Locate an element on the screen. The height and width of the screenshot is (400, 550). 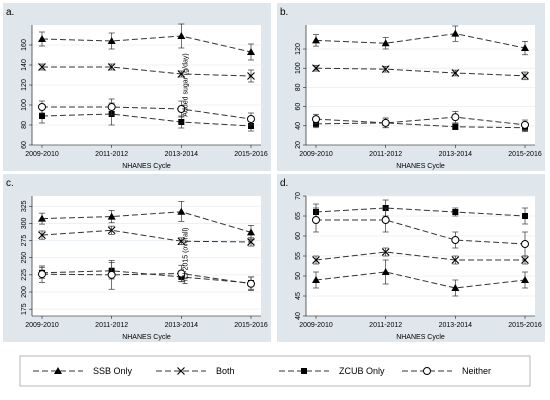
y-tick-label: 65 is located at coordinates (298, 216).